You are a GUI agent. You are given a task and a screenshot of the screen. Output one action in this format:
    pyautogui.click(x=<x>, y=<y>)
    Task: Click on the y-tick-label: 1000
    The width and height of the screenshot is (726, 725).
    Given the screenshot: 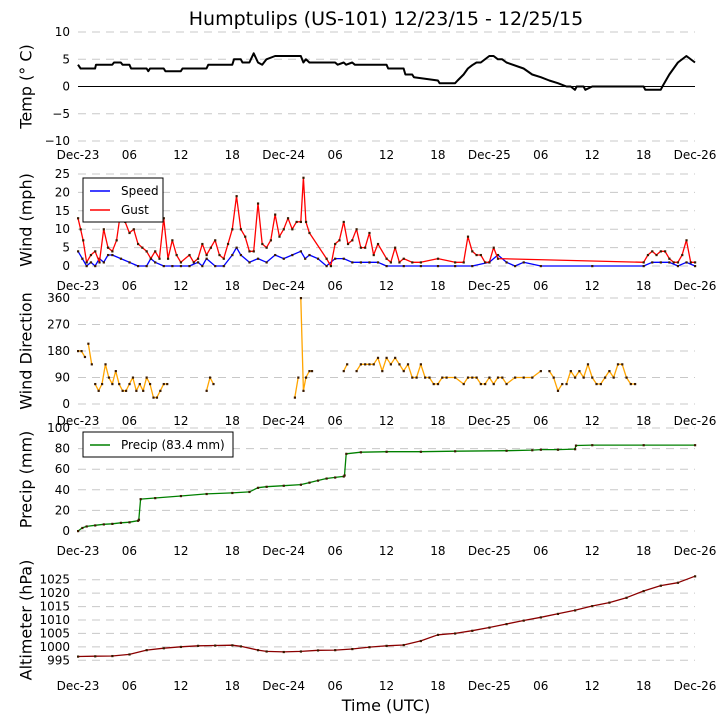 What is the action you would take?
    pyautogui.click(x=54, y=647)
    